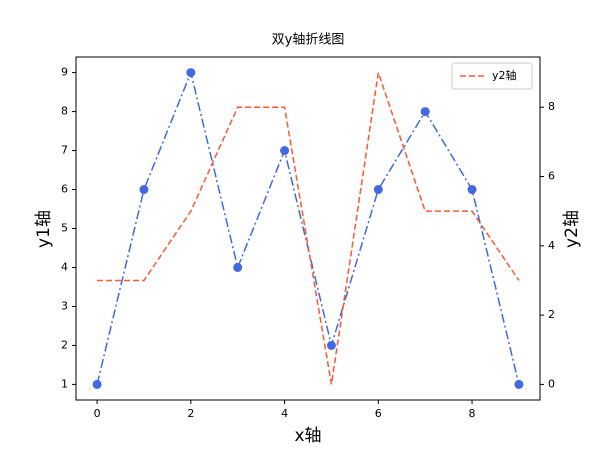 This screenshot has height=450, width=600. What do you see at coordinates (64, 383) in the screenshot?
I see `y-tick-label: 1` at bounding box center [64, 383].